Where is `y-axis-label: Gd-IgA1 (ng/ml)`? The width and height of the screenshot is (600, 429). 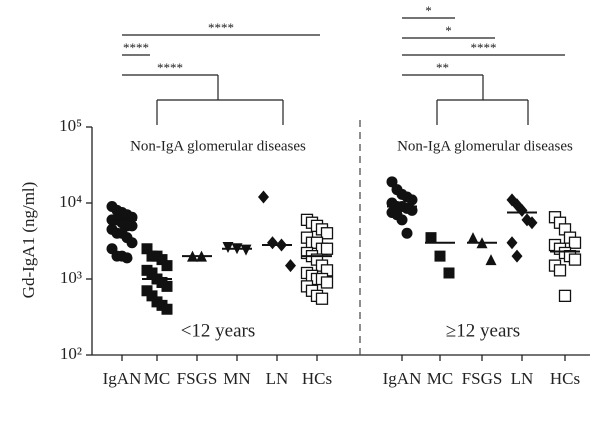
y-axis-label: Gd-IgA1 (ng/ml) is located at coordinates (28, 240).